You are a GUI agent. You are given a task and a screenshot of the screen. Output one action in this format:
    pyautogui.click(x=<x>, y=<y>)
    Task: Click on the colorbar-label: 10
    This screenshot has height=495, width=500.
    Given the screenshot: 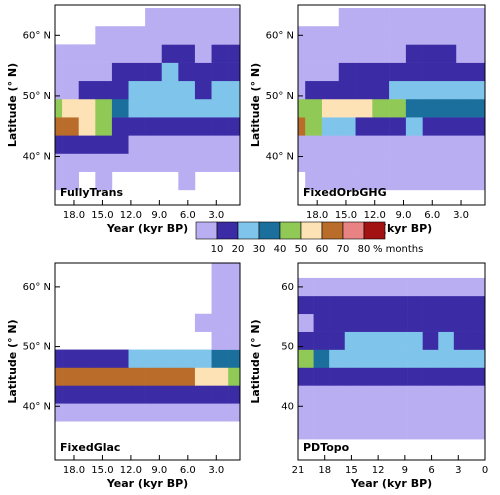 What is the action you would take?
    pyautogui.click(x=217, y=249)
    